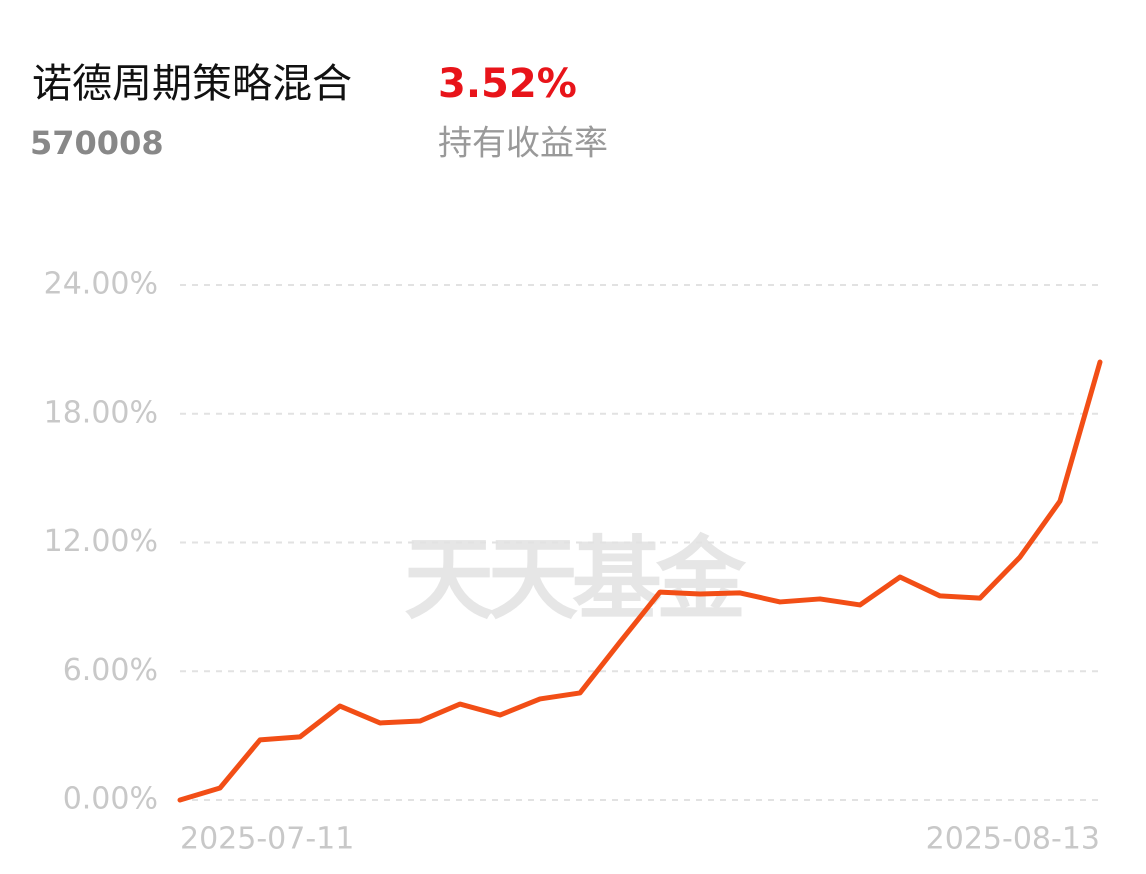 The width and height of the screenshot is (1146, 874). Describe the element at coordinates (101, 412) in the screenshot. I see `y-tick-label: 18.00%` at that location.